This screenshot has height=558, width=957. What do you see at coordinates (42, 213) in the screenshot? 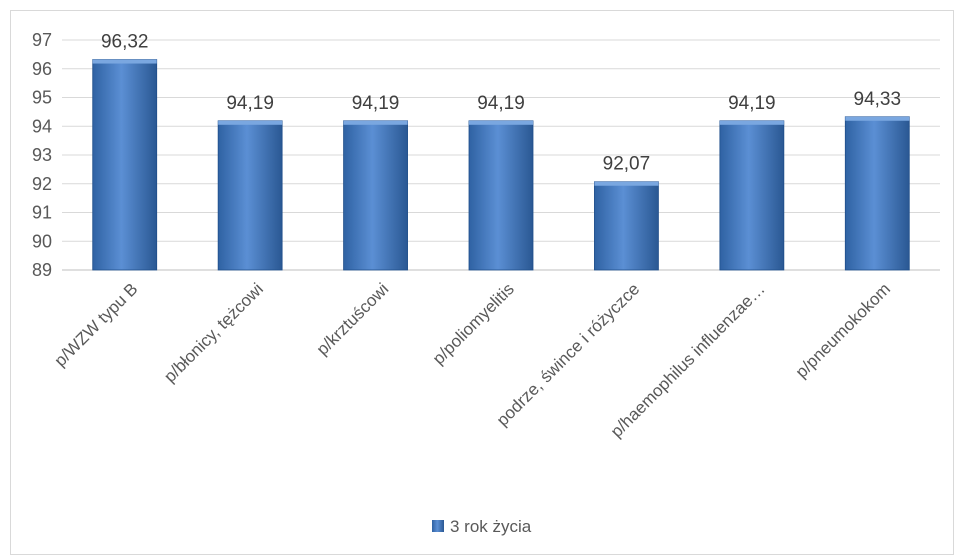
I see `y-tick-label: 91` at bounding box center [42, 213].